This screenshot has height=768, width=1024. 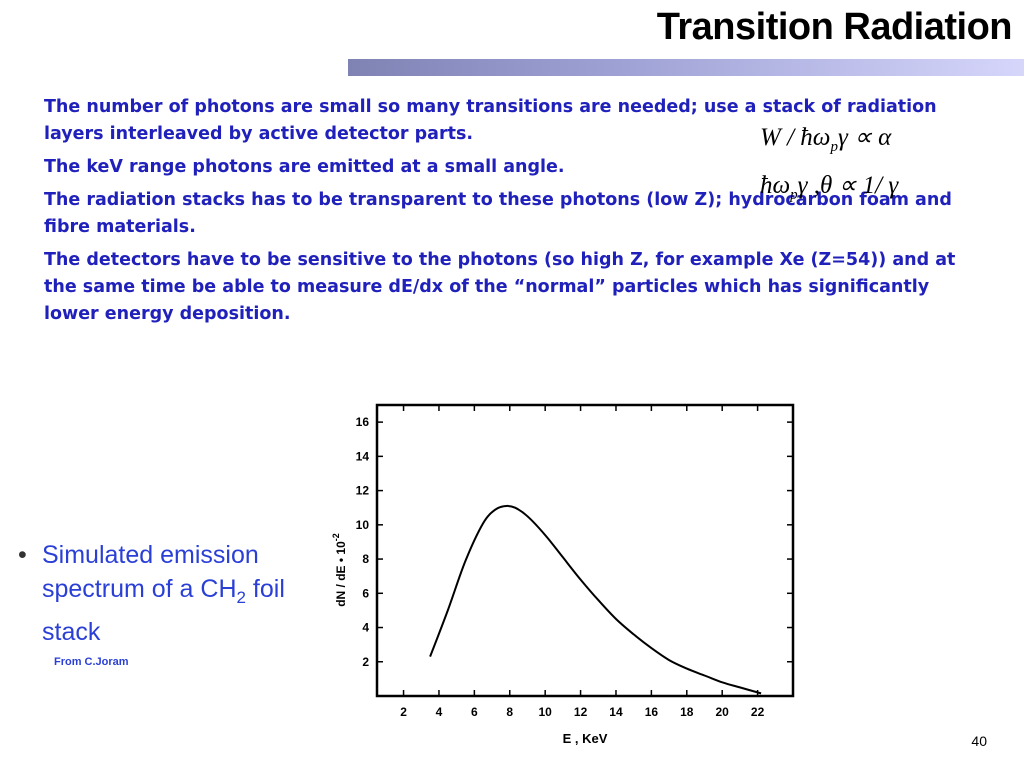 I want to click on y-tick-label: 2, so click(x=365, y=662).